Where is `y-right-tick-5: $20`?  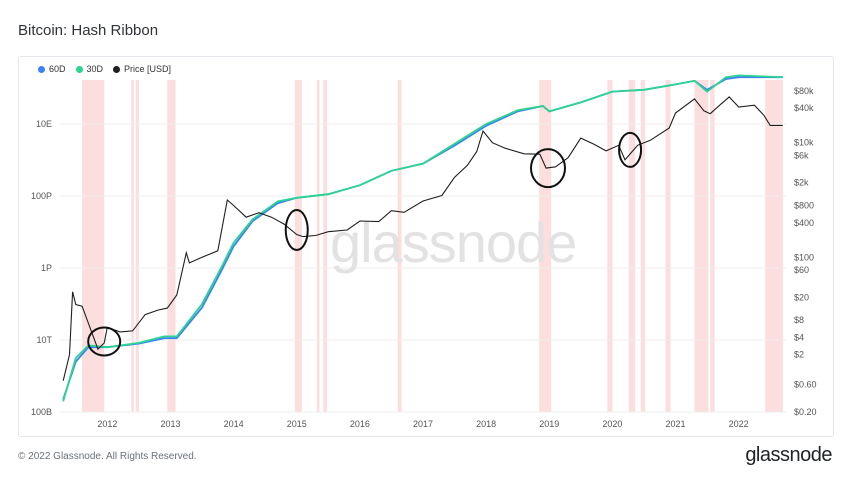
y-right-tick-5: $20 is located at coordinates (801, 297).